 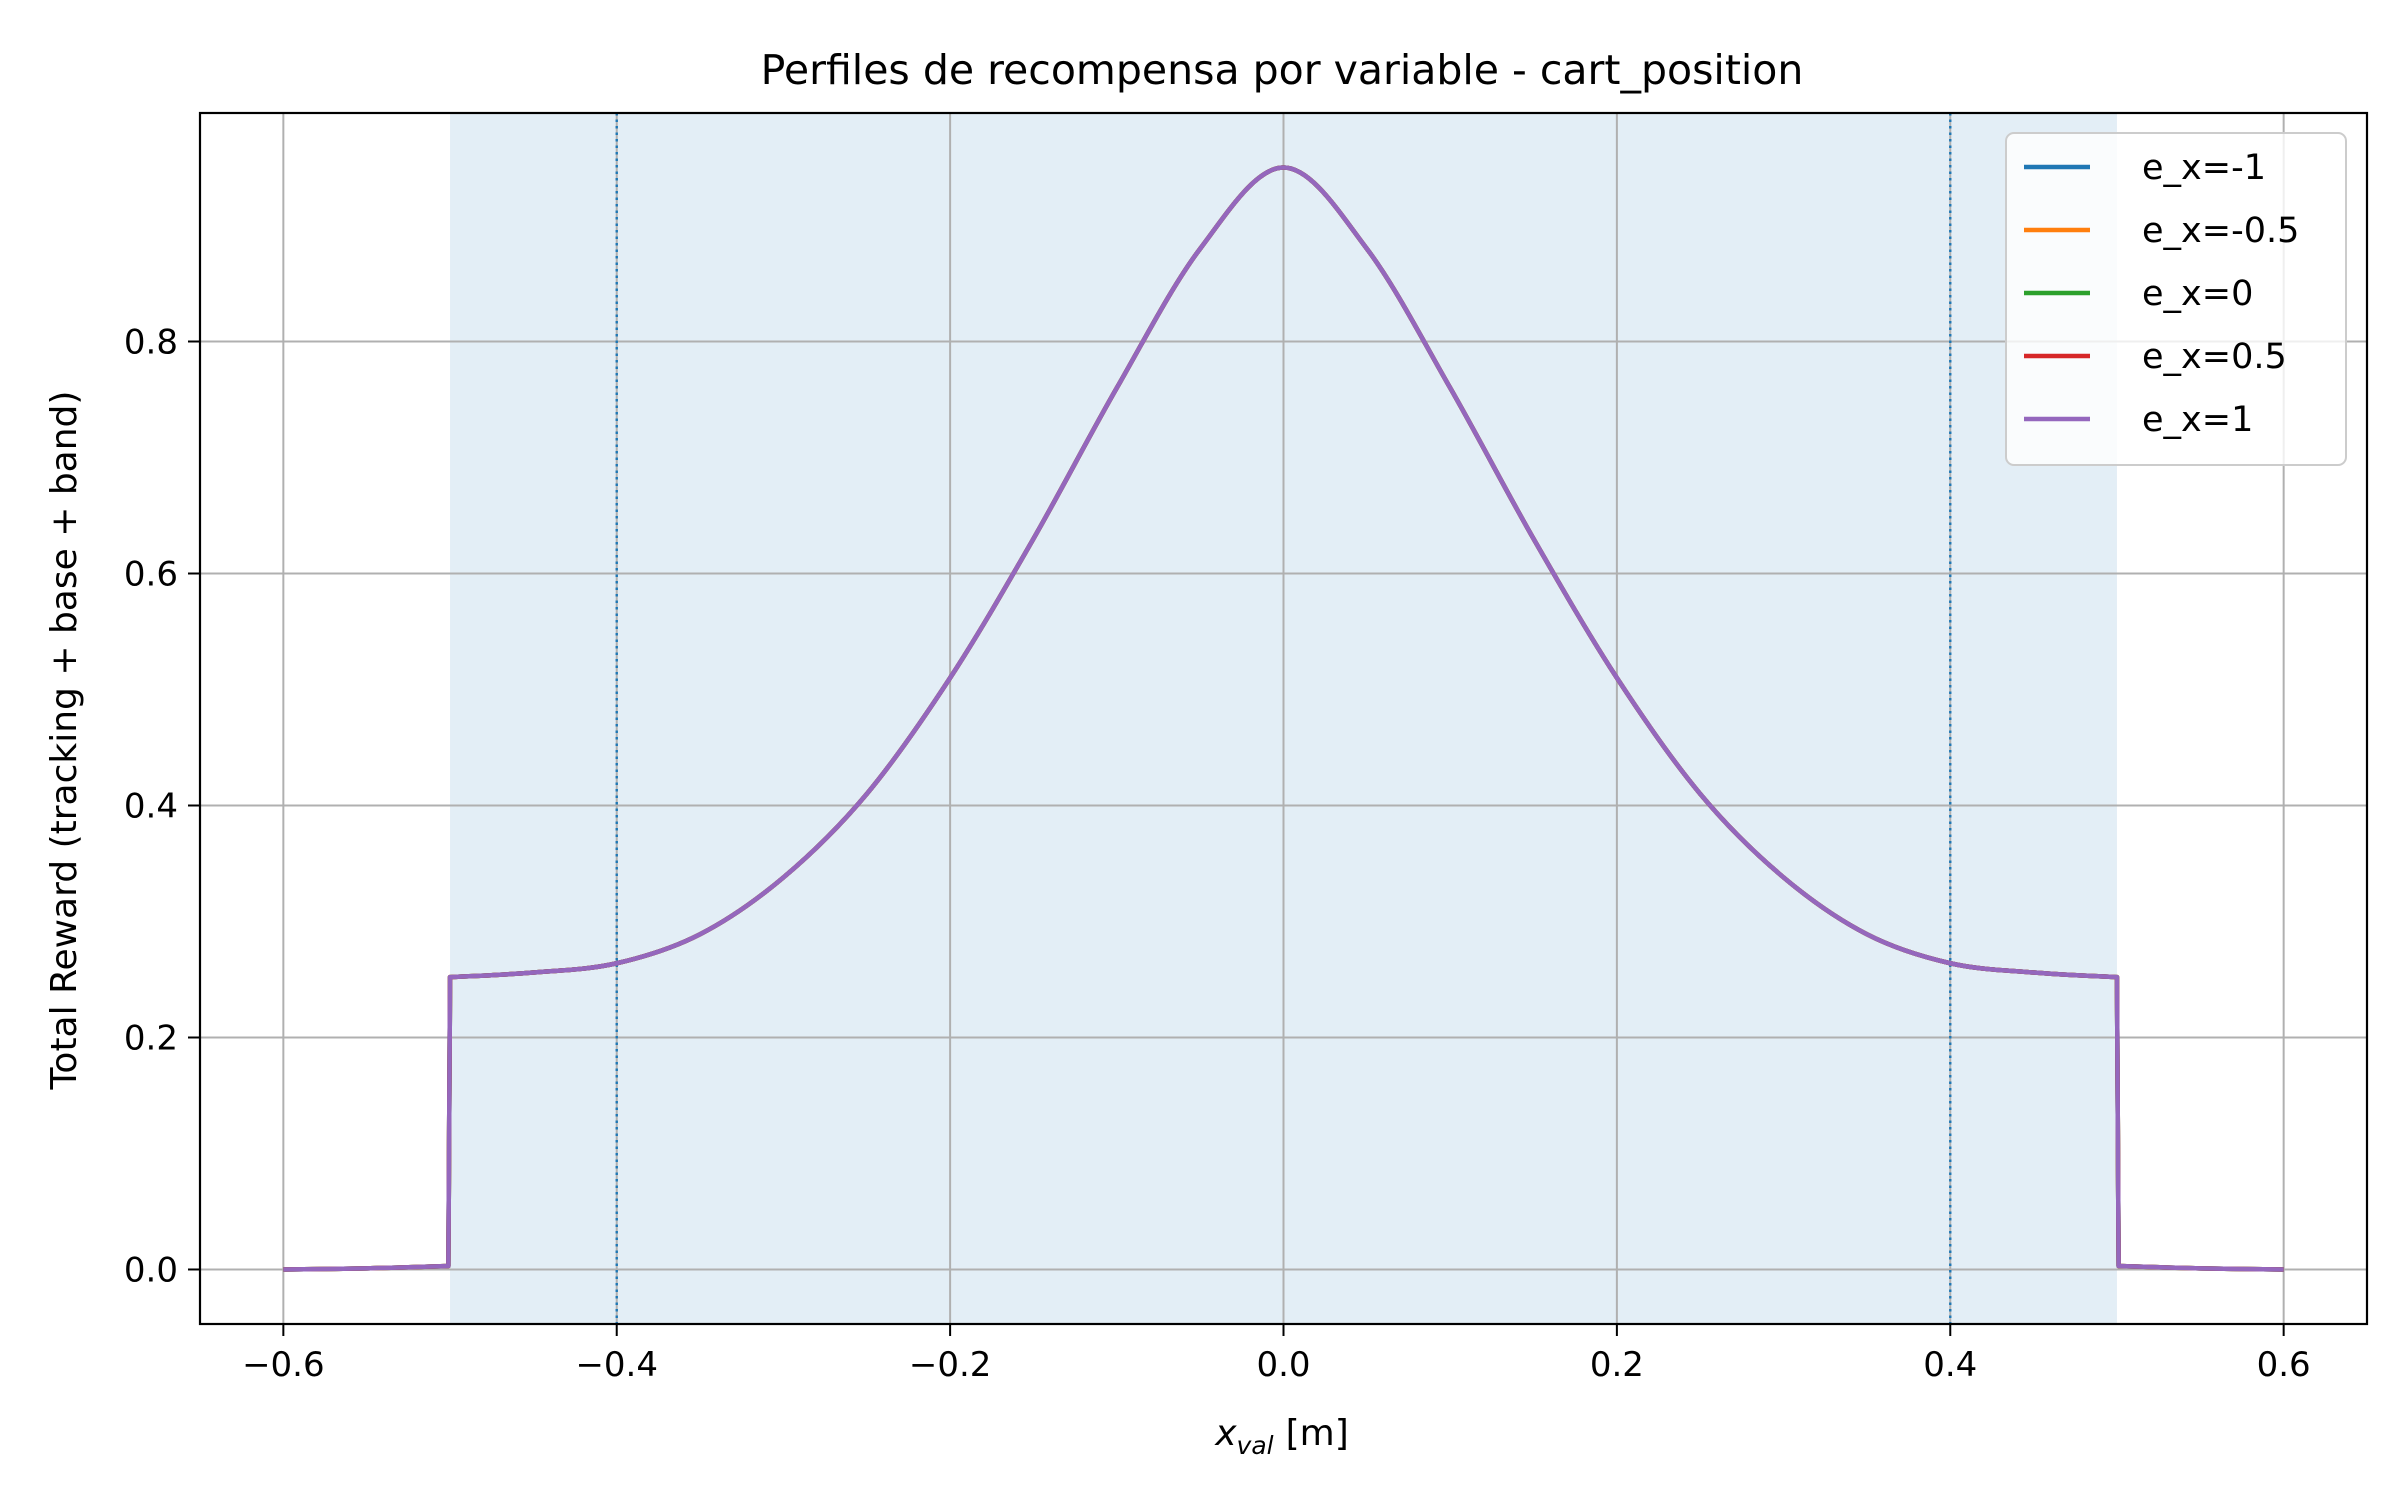 What do you see at coordinates (1317, 1433) in the screenshot?
I see `x-axis-label-unit: [m]` at bounding box center [1317, 1433].